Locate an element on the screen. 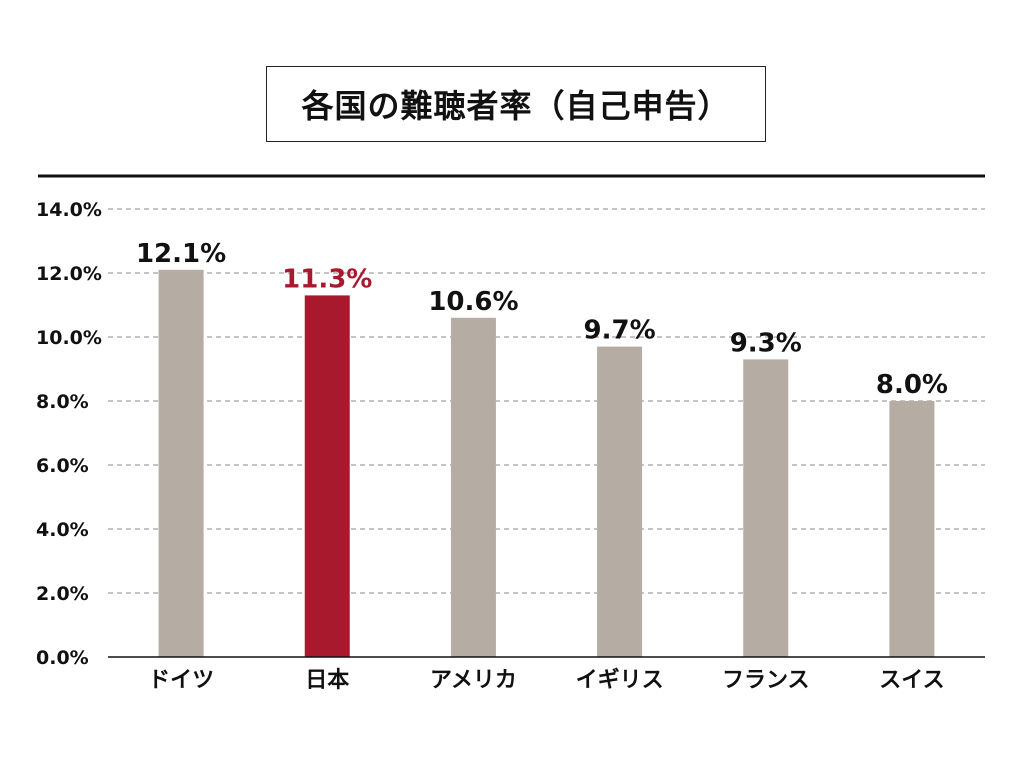 Image resolution: width=1024 pixels, height=768 pixels. data-label: 8.0% is located at coordinates (912, 385).